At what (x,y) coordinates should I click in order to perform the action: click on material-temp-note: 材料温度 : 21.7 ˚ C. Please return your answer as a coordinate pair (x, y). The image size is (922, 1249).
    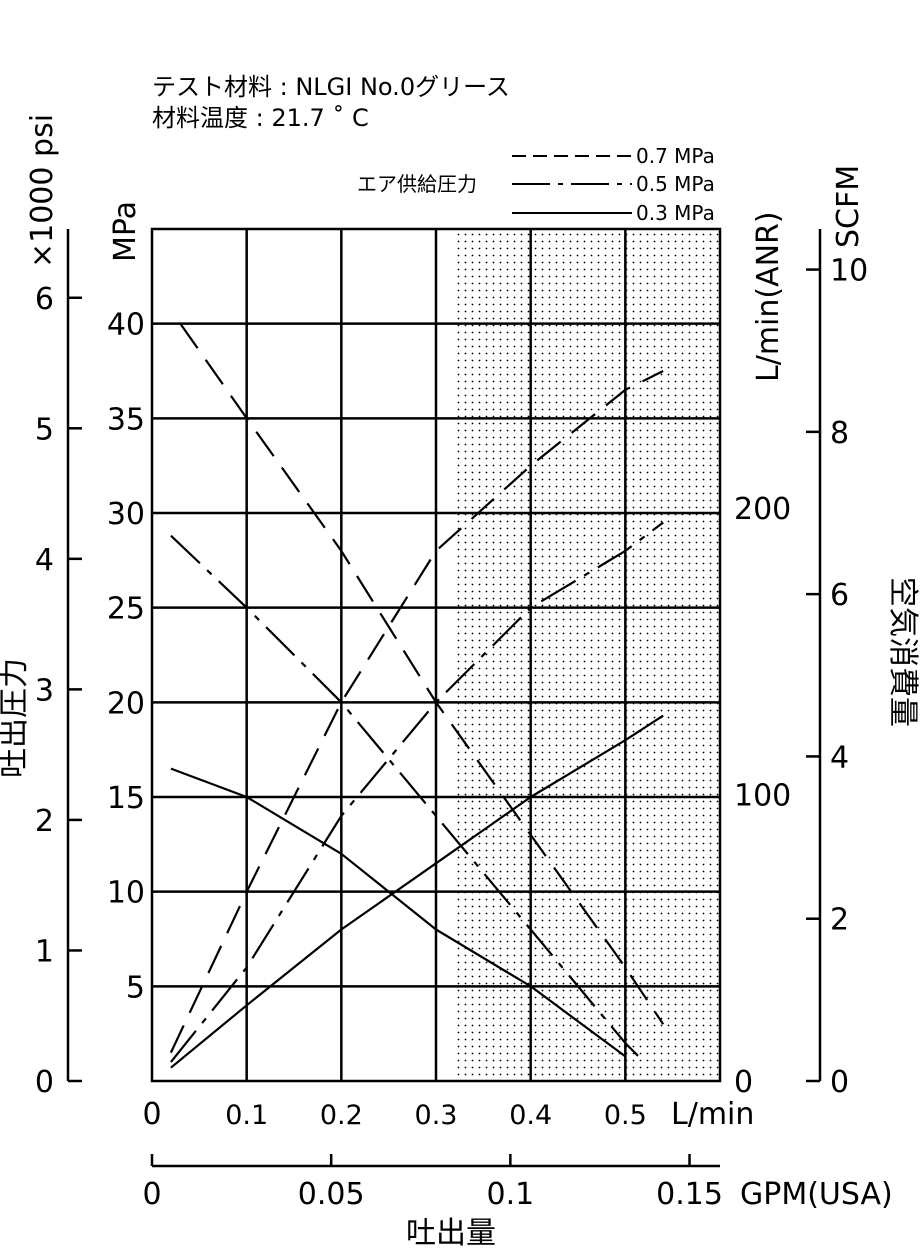
    Looking at the image, I should click on (260, 118).